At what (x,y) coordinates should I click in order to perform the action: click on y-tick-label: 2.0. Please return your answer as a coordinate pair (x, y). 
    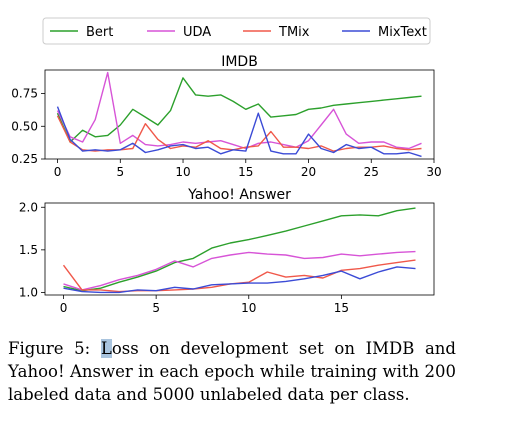
    Looking at the image, I should click on (28, 207).